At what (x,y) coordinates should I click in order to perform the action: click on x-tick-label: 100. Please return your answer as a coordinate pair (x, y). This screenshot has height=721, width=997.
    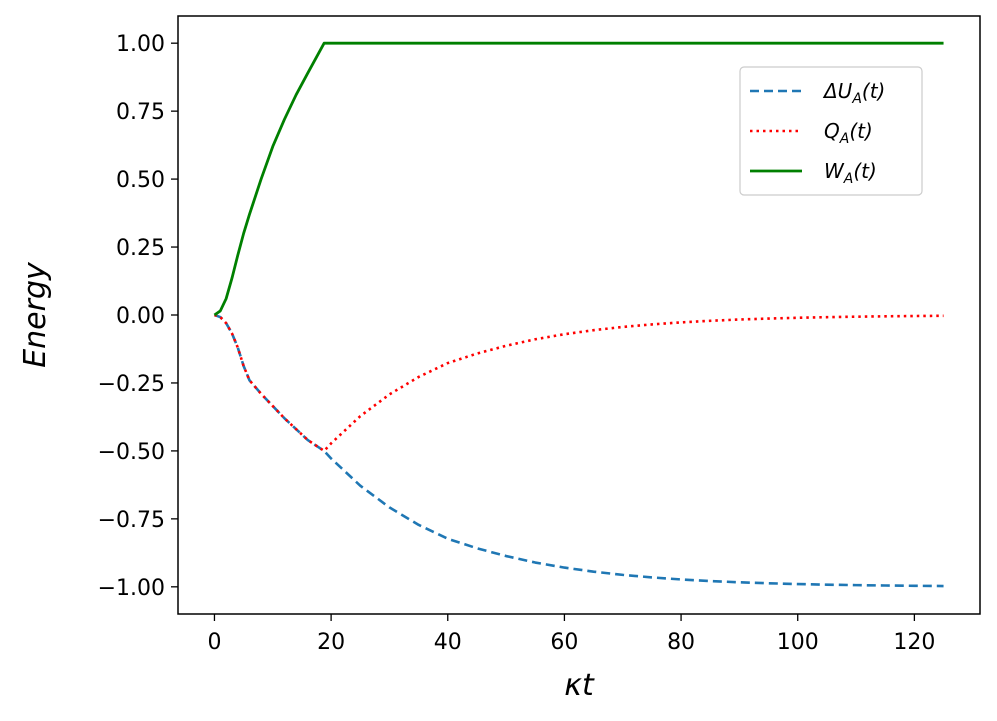
    Looking at the image, I should click on (798, 642).